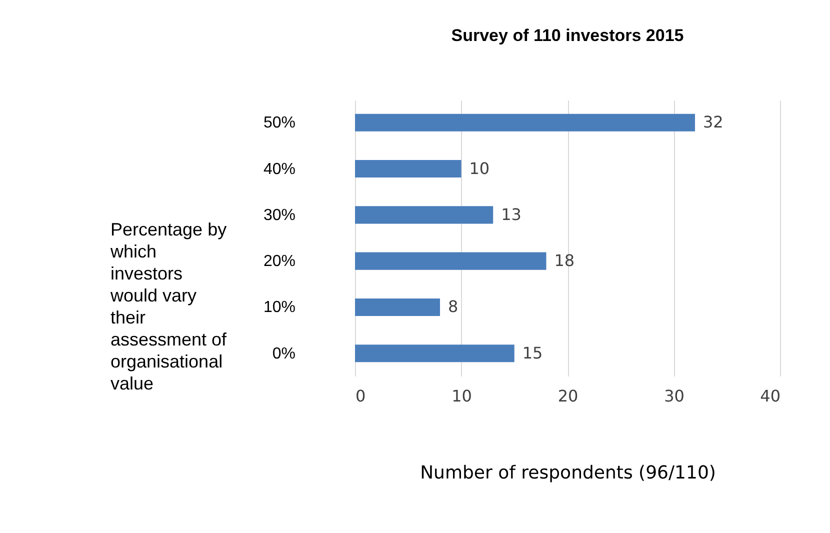 This screenshot has height=533, width=830. I want to click on y-tick-label: 50%, so click(279, 123).